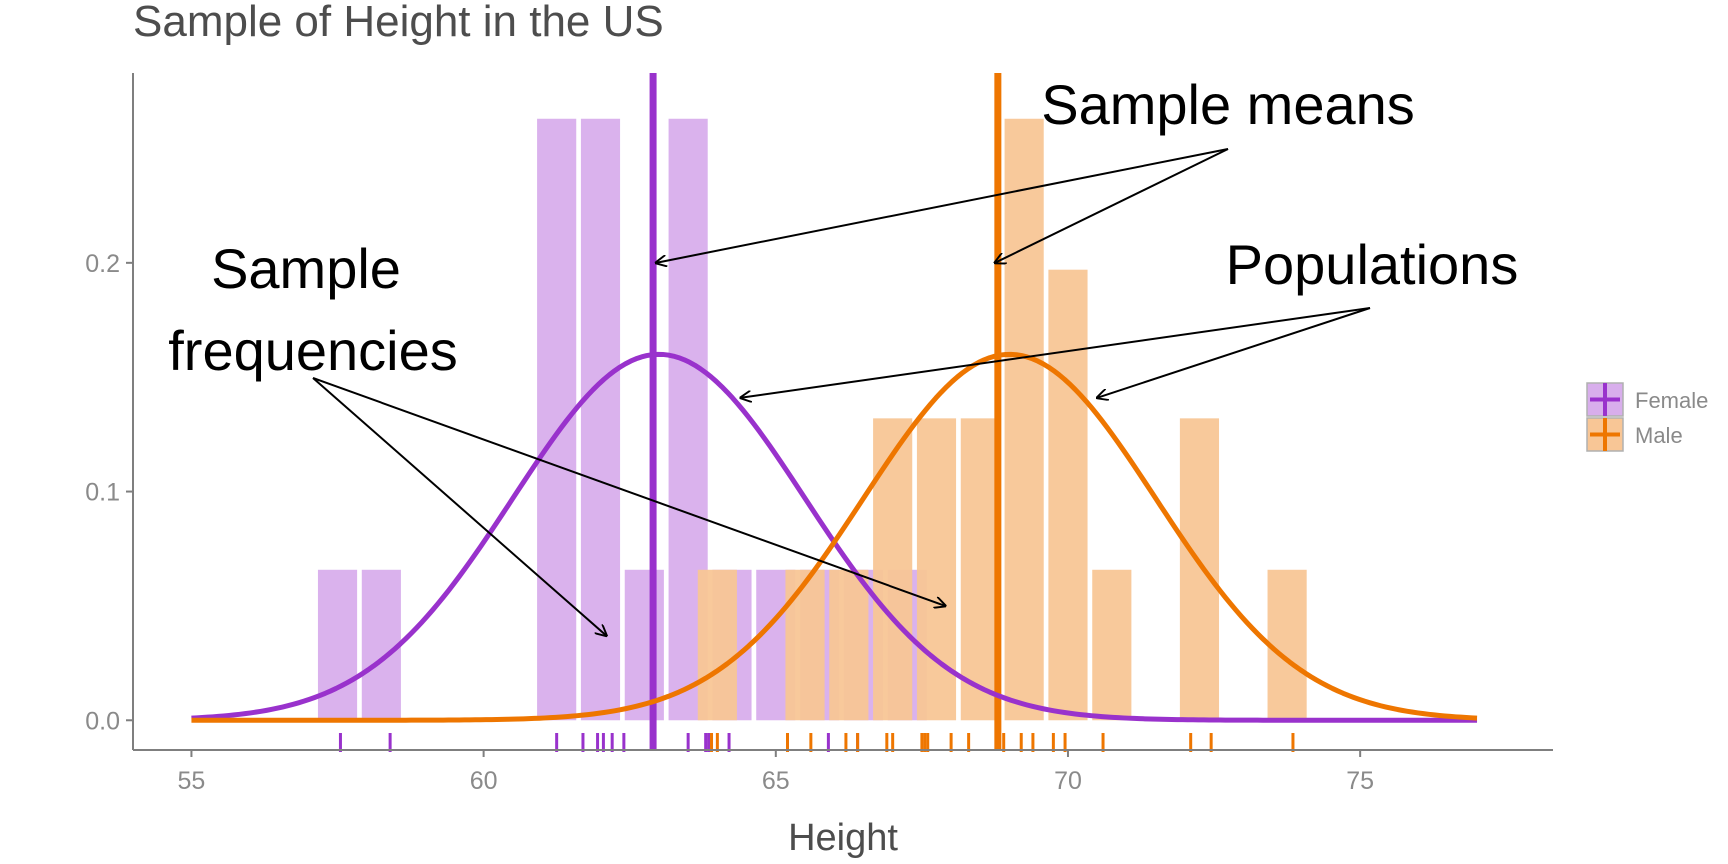 The height and width of the screenshot is (864, 1728). Describe the element at coordinates (776, 781) in the screenshot. I see `x-tick-label: 65` at that location.